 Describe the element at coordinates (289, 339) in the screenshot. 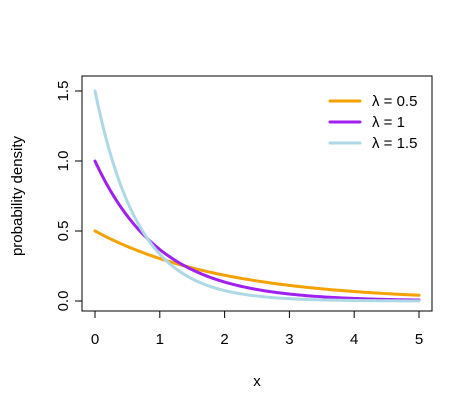

I see `x-tick-label: 3` at that location.